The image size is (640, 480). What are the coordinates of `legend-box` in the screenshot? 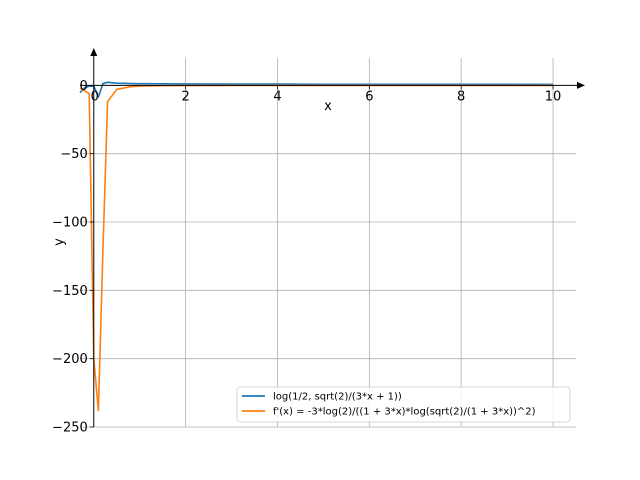 It's located at (403, 404).